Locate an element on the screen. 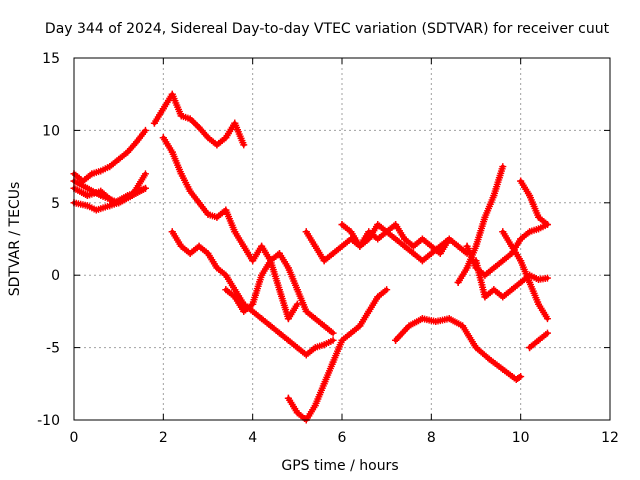 The image size is (640, 480). series-sat-g is located at coordinates (252, 293).